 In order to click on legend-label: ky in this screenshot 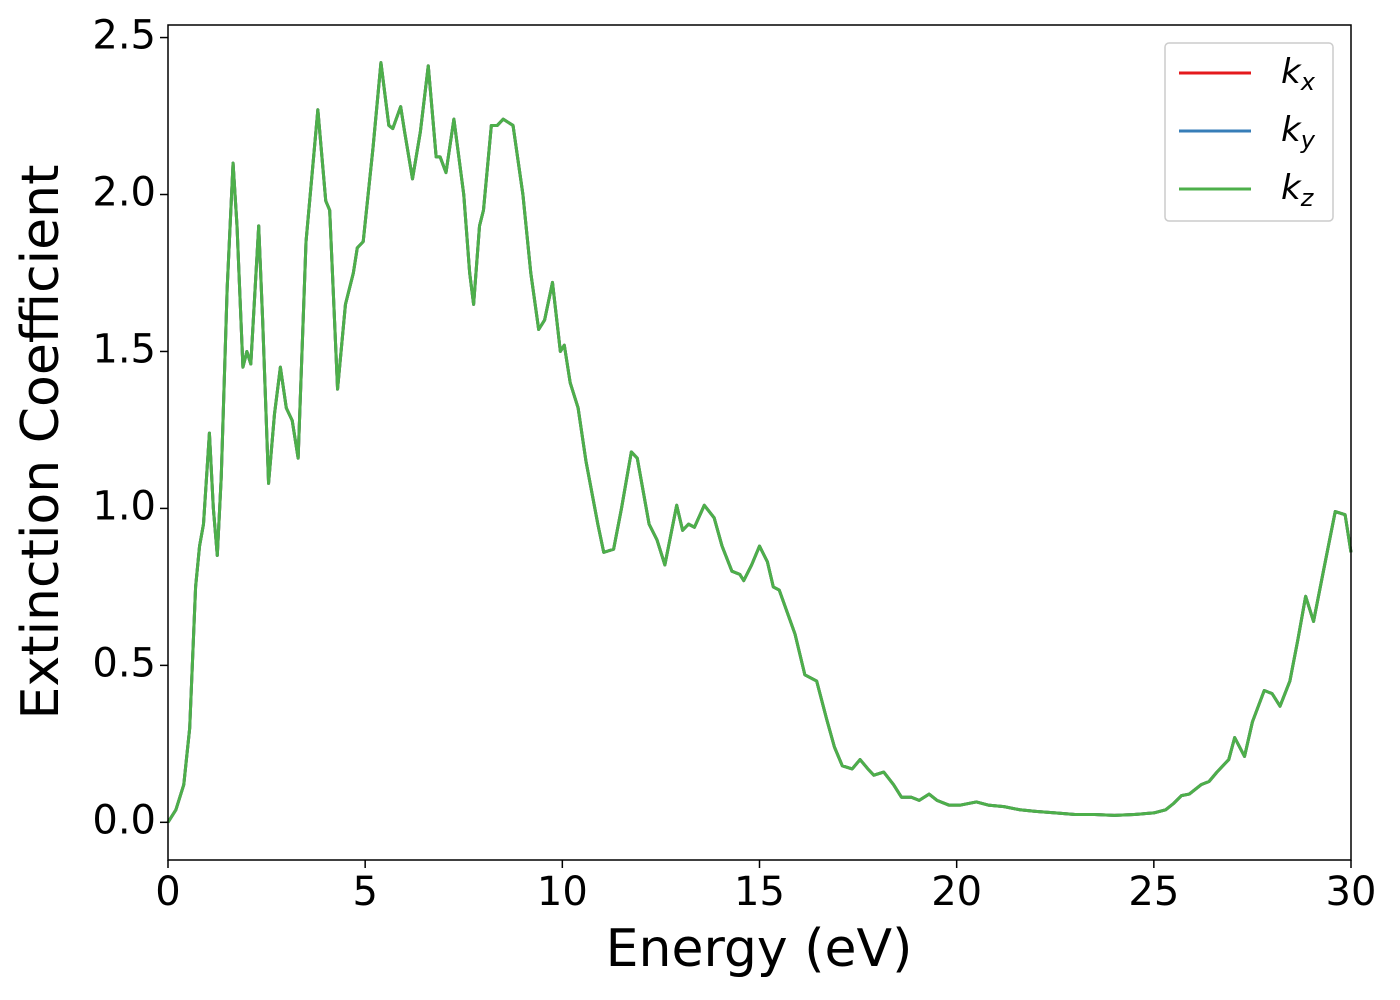, I will do `click(1298, 132)`.